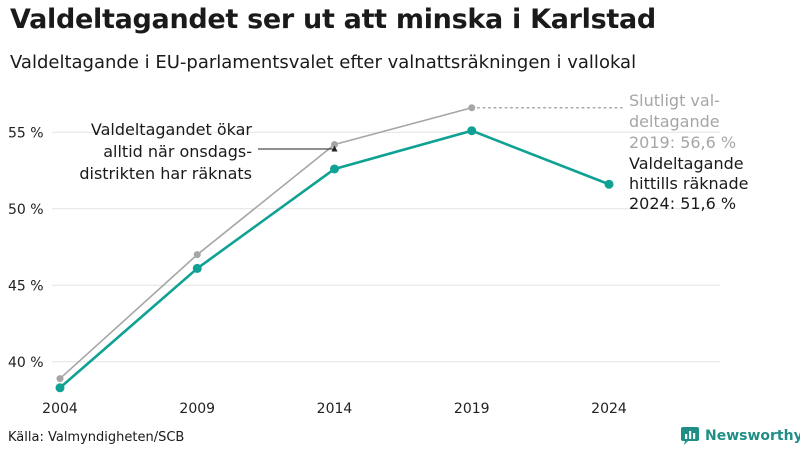 The image size is (800, 450). I want to click on annotation-final-2019: Slutligt val-deltagande 2019: 56,6 %, so click(682, 121).